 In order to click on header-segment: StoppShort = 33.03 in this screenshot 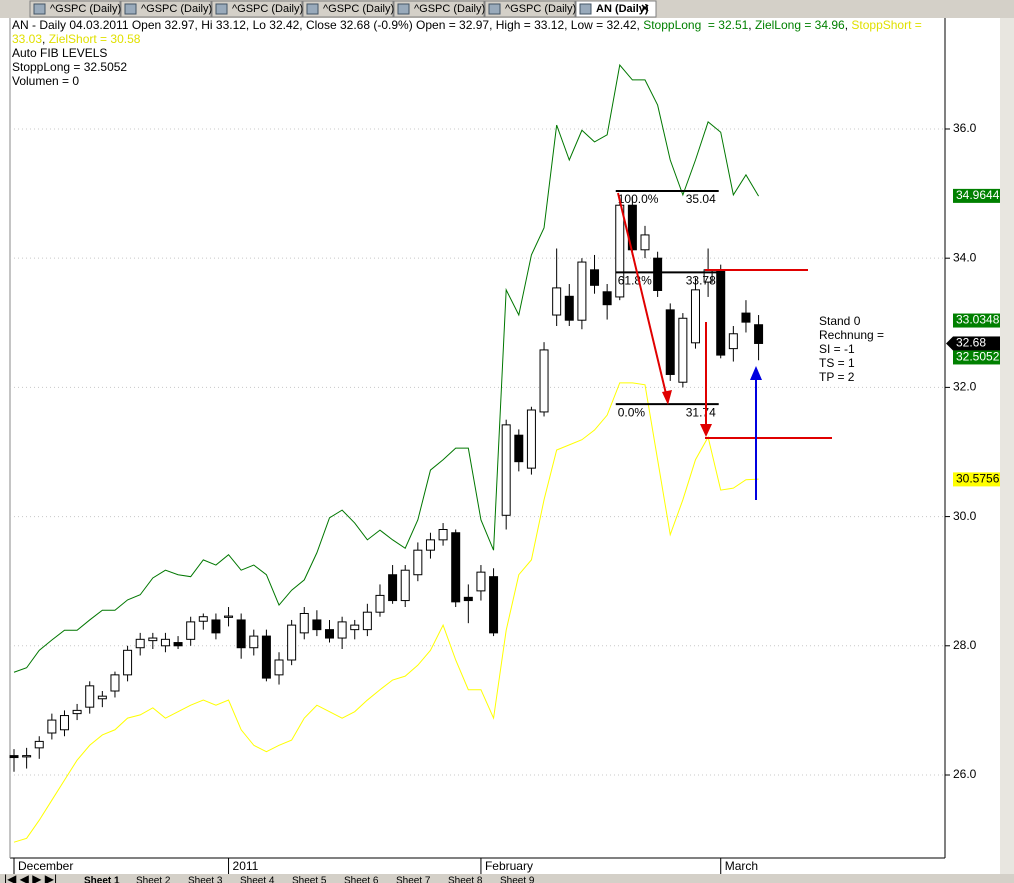, I will do `click(469, 32)`.